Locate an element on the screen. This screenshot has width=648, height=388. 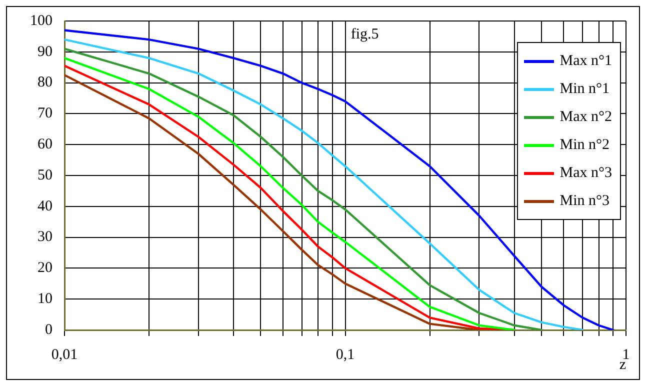
y-tick-label: 90 is located at coordinates (45, 52).